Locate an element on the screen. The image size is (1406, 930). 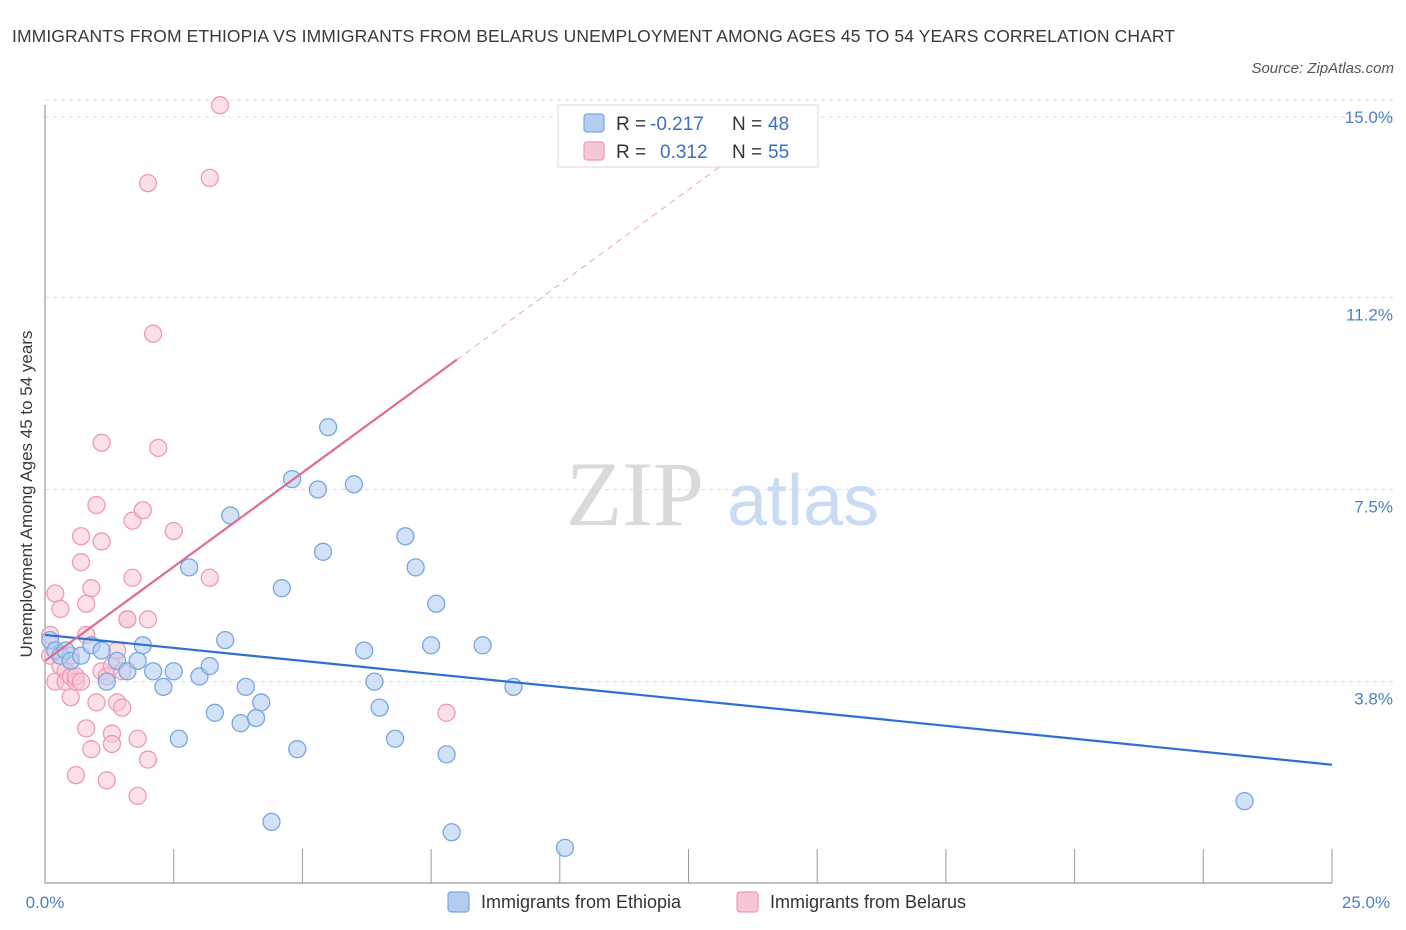
bottom-legend-ethiopia: Immigrants from Ethiopia is located at coordinates (581, 902).